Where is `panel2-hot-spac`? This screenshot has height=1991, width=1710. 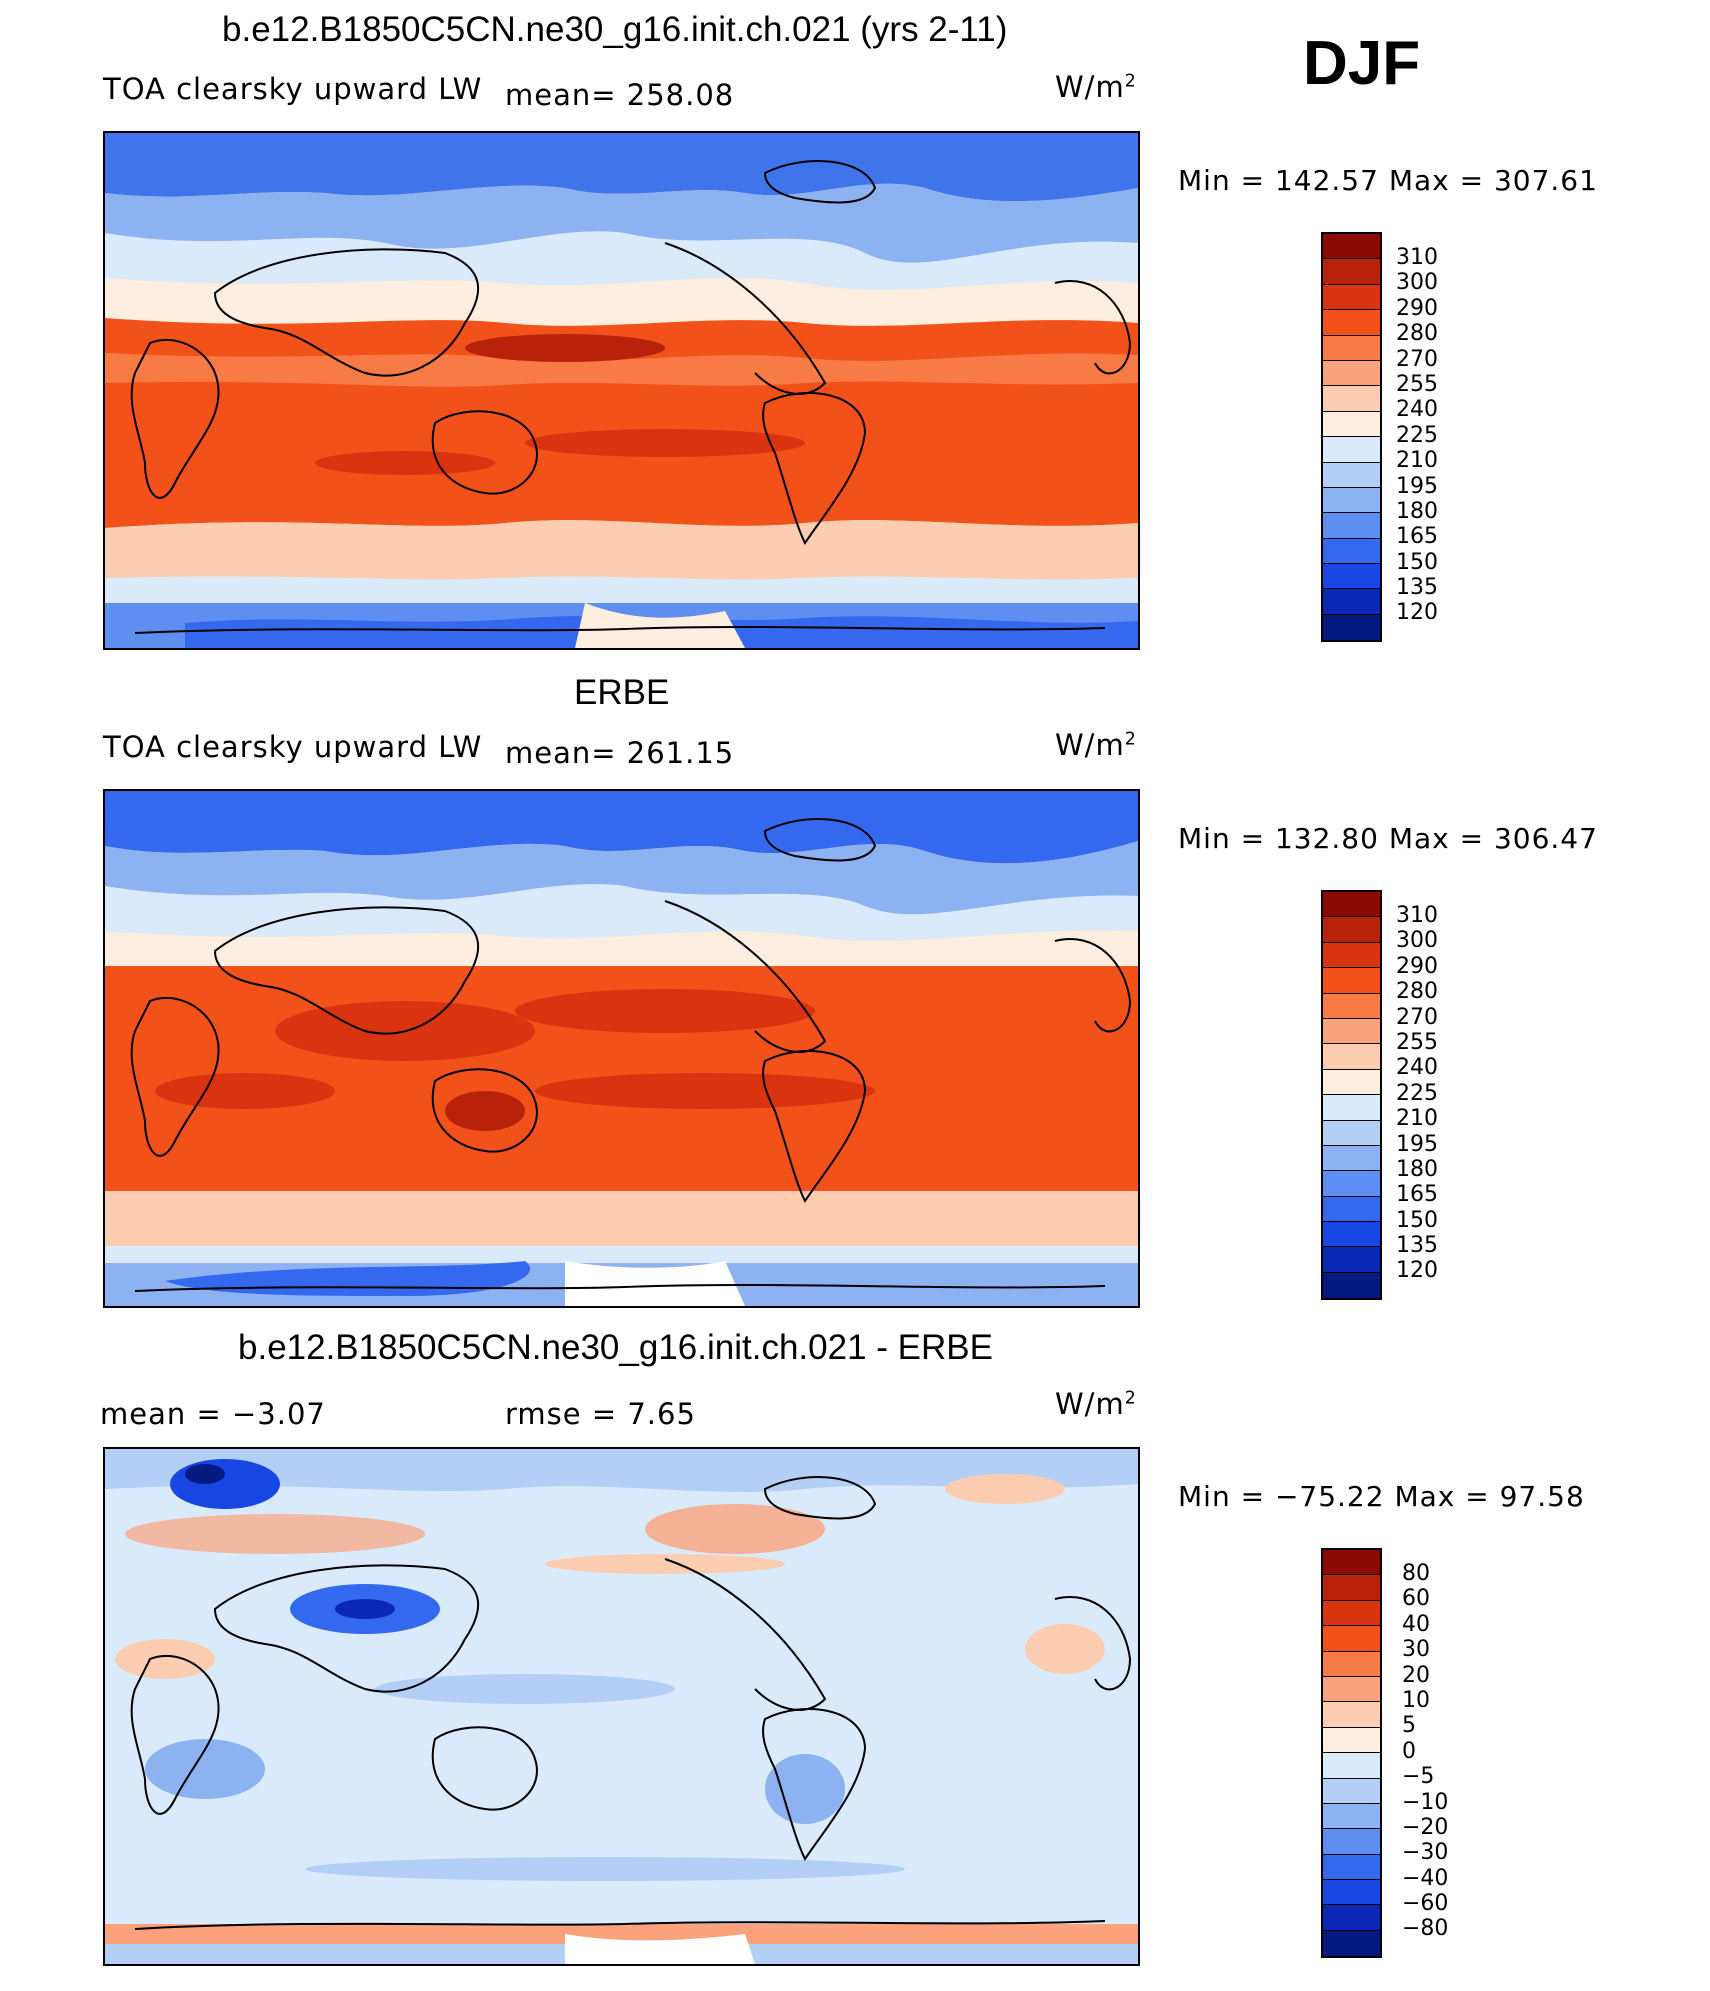 panel2-hot-spac is located at coordinates (705, 1091).